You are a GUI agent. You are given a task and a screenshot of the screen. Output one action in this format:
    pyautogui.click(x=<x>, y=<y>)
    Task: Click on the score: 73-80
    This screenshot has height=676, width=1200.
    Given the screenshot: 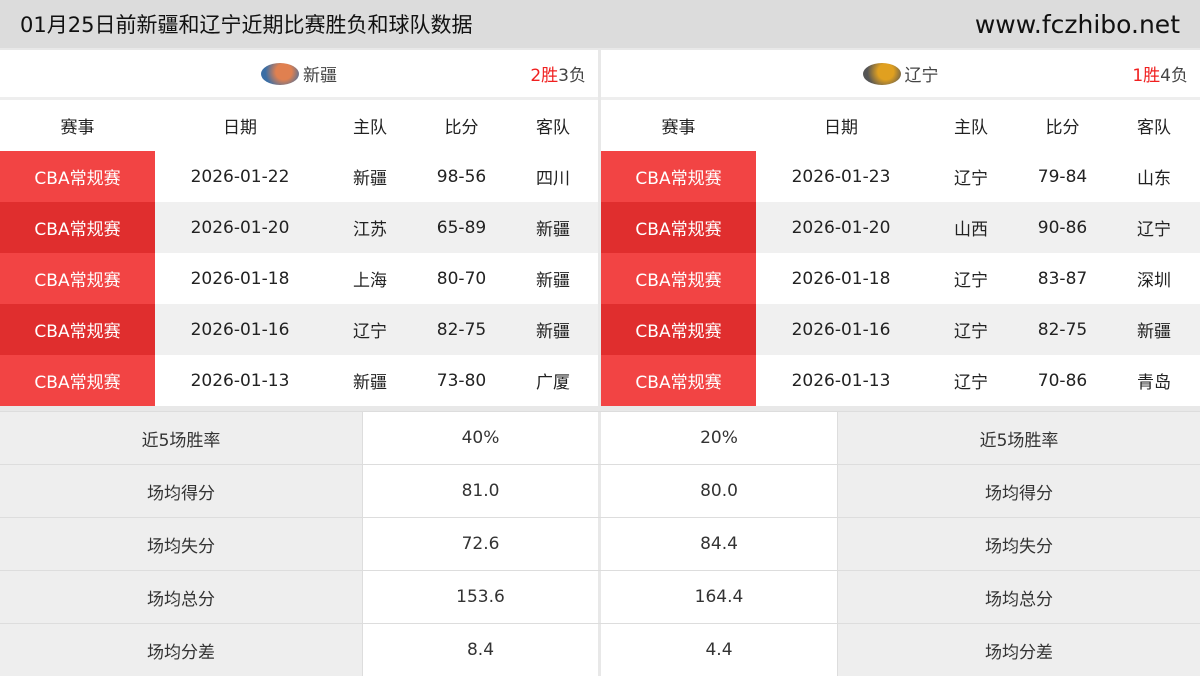 What is the action you would take?
    pyautogui.click(x=461, y=380)
    